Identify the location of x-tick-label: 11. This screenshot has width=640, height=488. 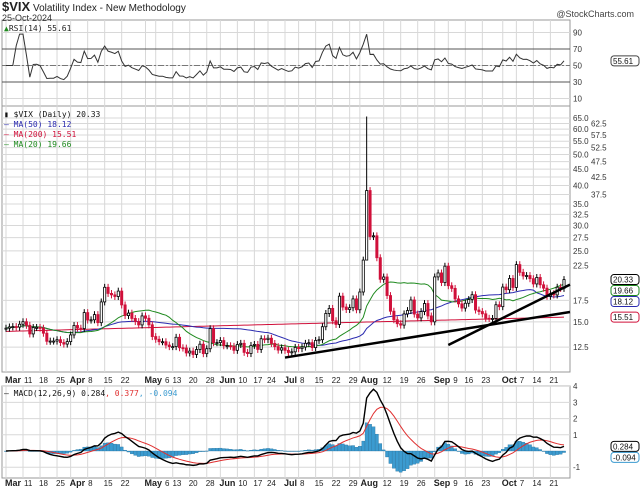
(28, 380).